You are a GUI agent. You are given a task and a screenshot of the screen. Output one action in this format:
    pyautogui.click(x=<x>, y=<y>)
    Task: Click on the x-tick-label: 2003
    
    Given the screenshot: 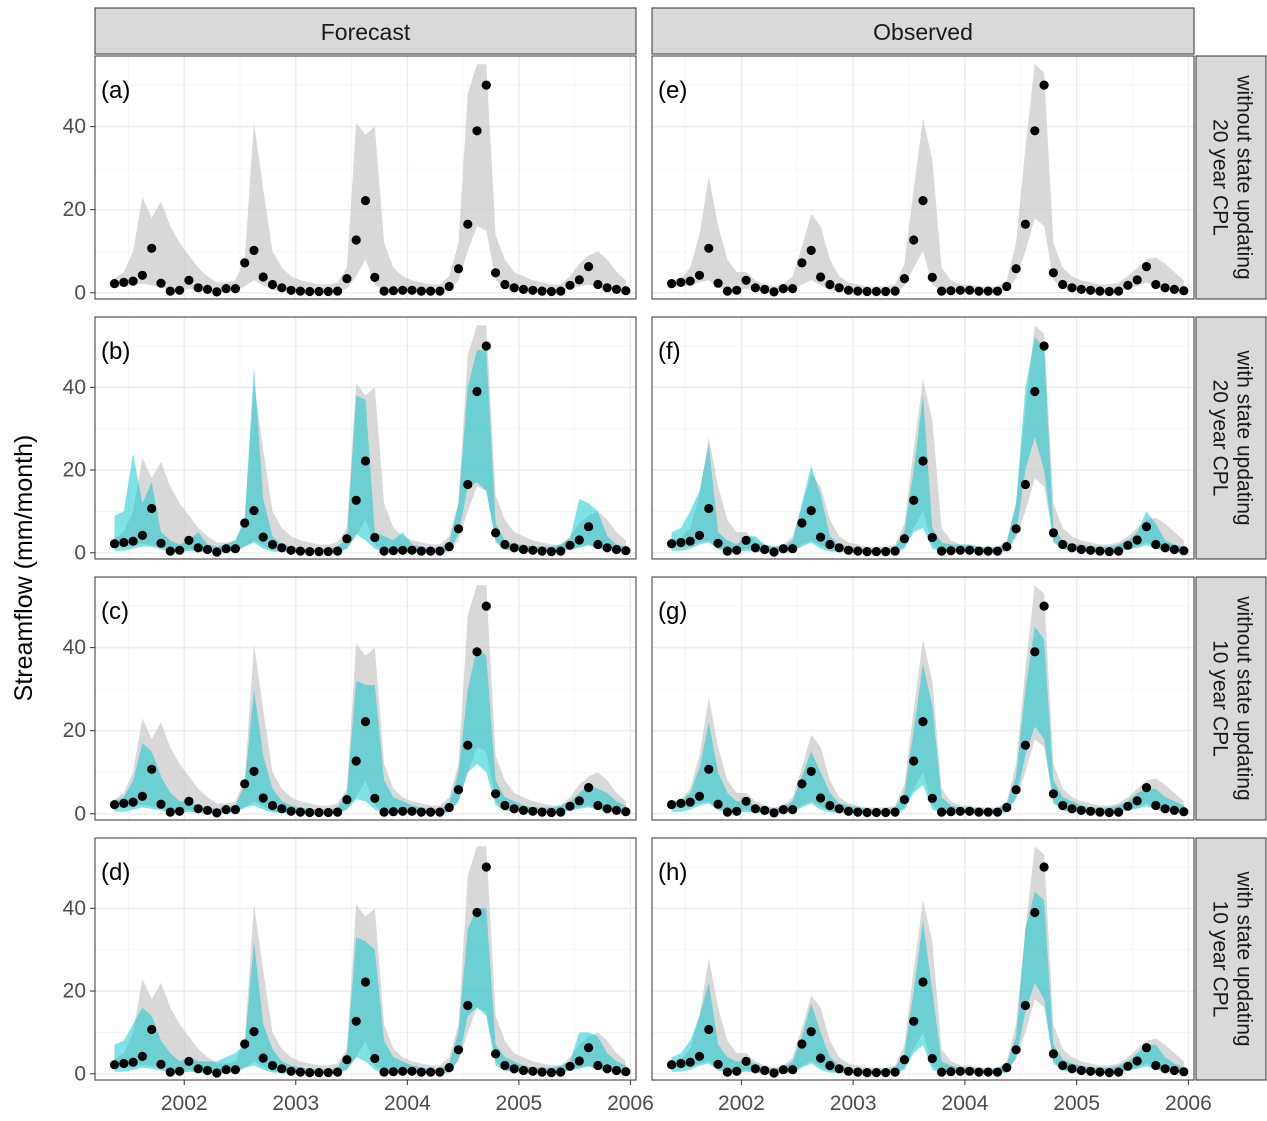 What is the action you would take?
    pyautogui.click(x=295, y=1103)
    